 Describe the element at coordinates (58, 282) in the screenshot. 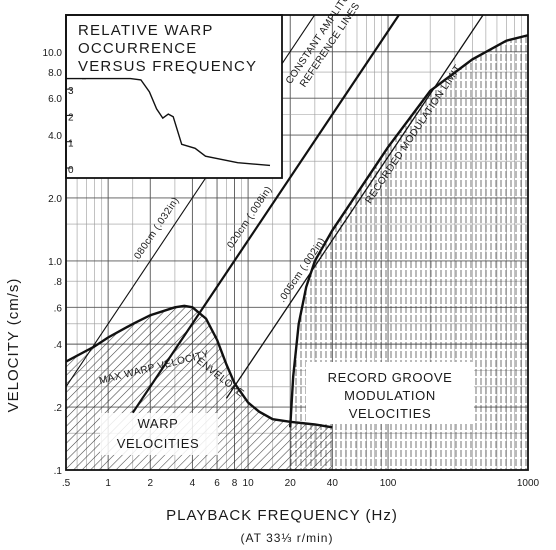

I see `y-tick-label: .8` at that location.